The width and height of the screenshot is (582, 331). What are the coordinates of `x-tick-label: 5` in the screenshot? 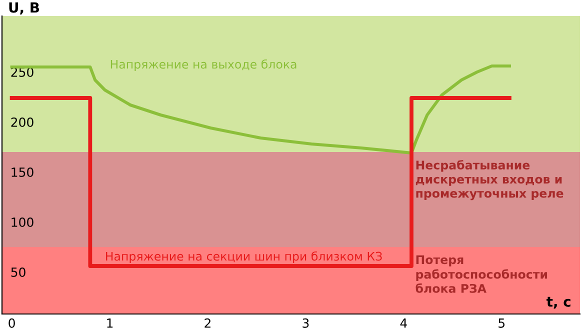 It's located at (501, 323).